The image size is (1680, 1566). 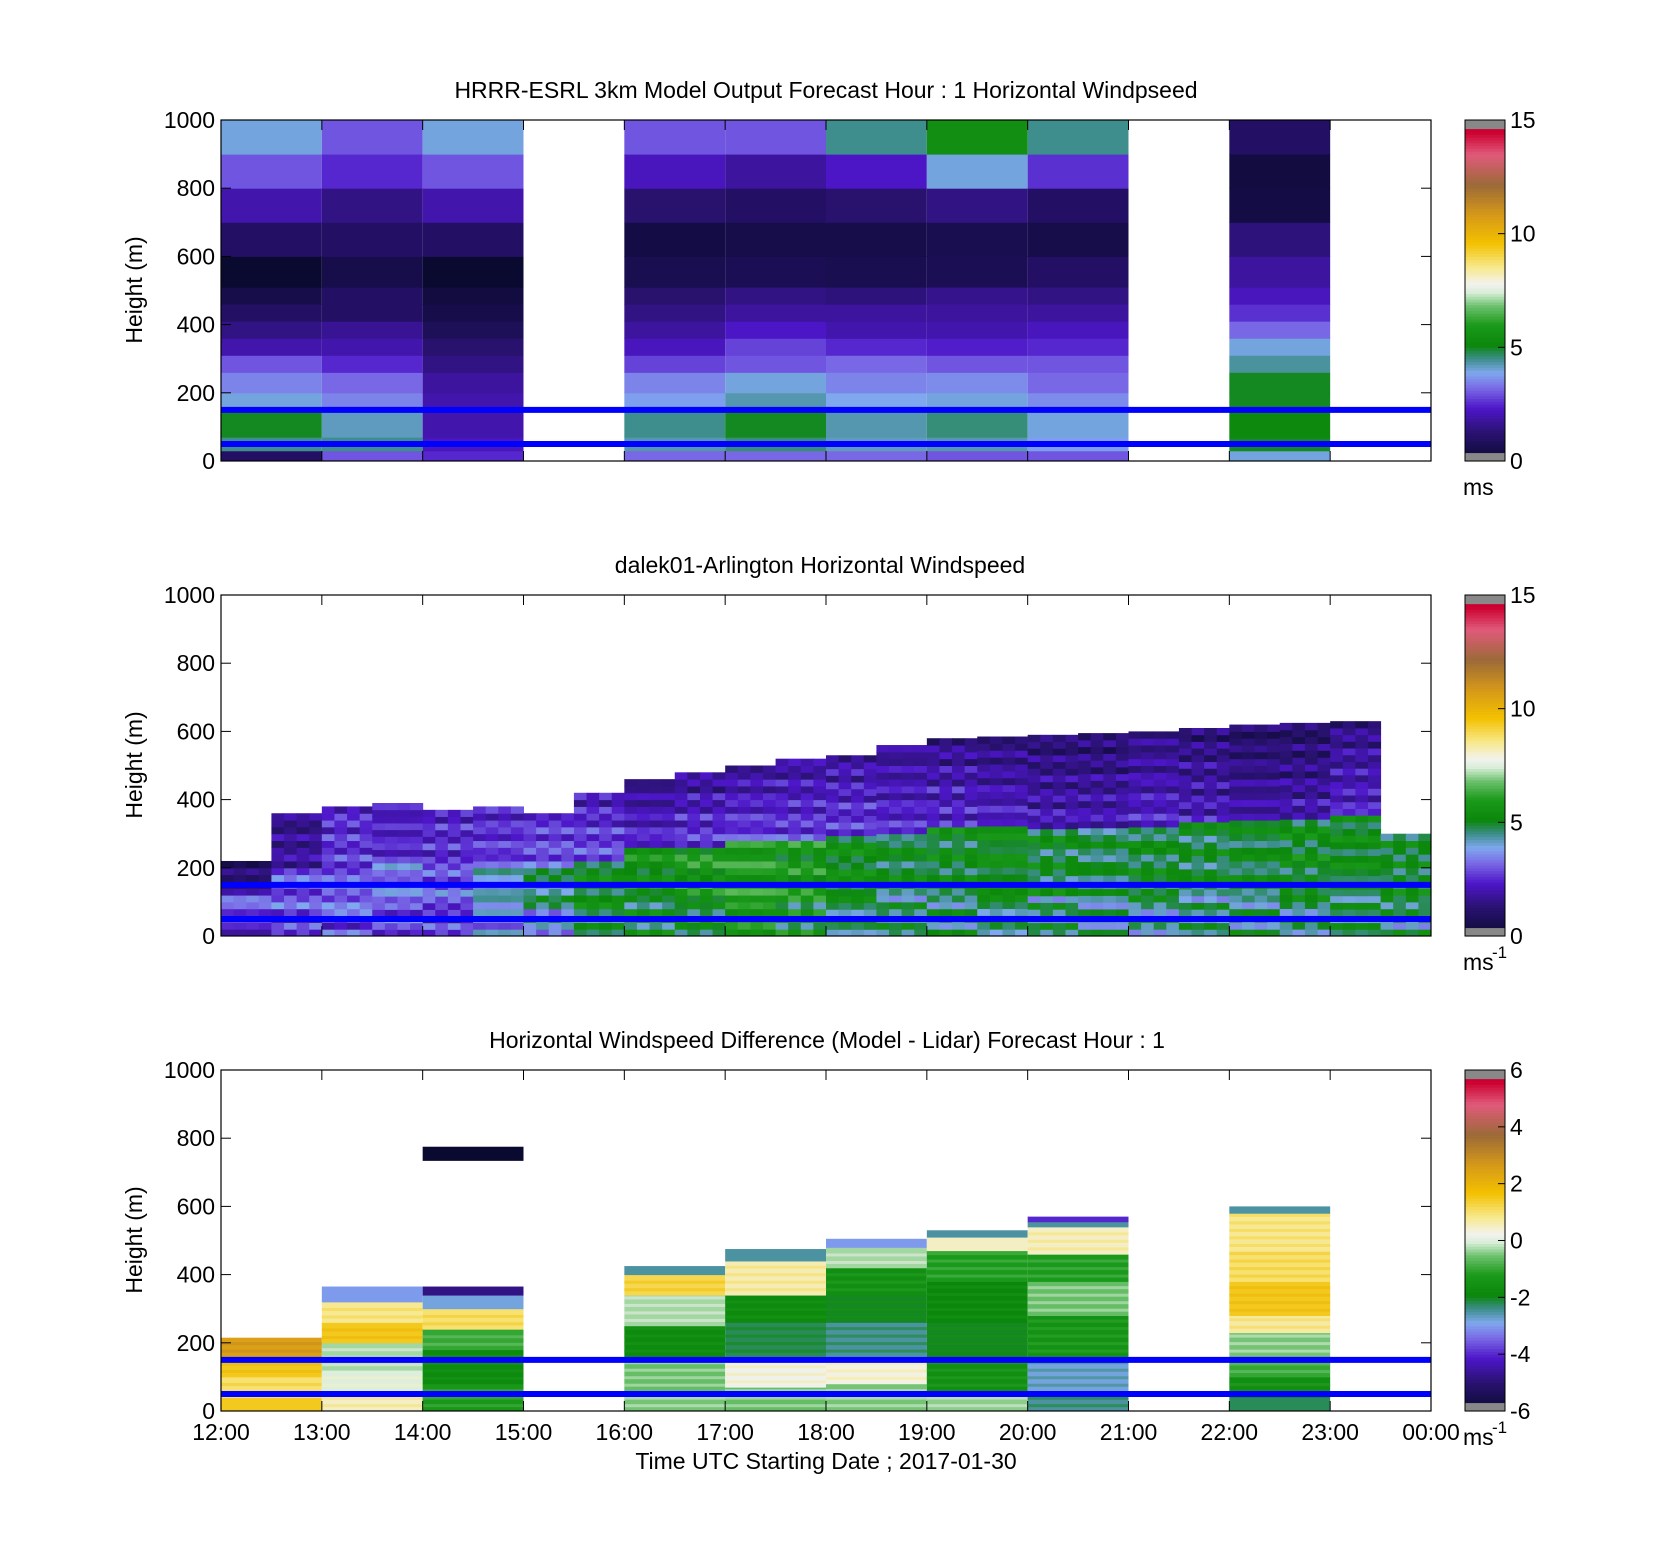 What do you see at coordinates (1478, 1437) in the screenshot?
I see `colorbar-unit: ms` at bounding box center [1478, 1437].